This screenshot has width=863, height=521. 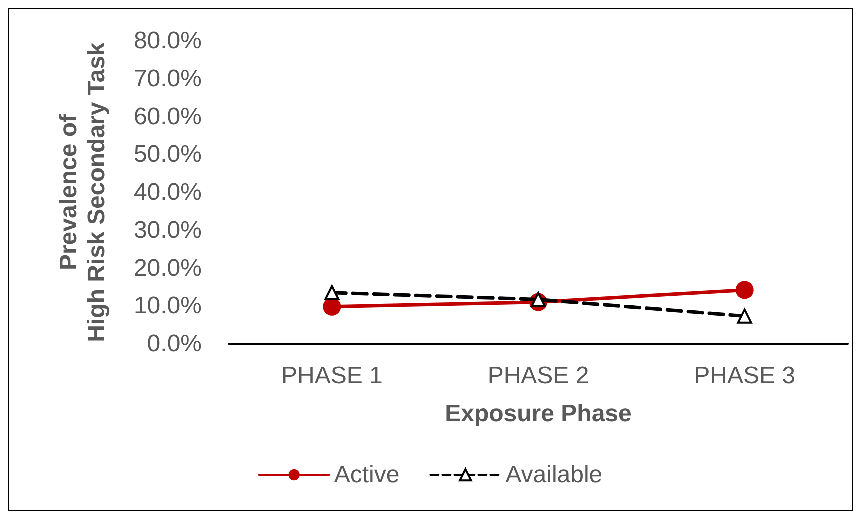 I want to click on x-axis-title: Exposure Phase, so click(x=538, y=414).